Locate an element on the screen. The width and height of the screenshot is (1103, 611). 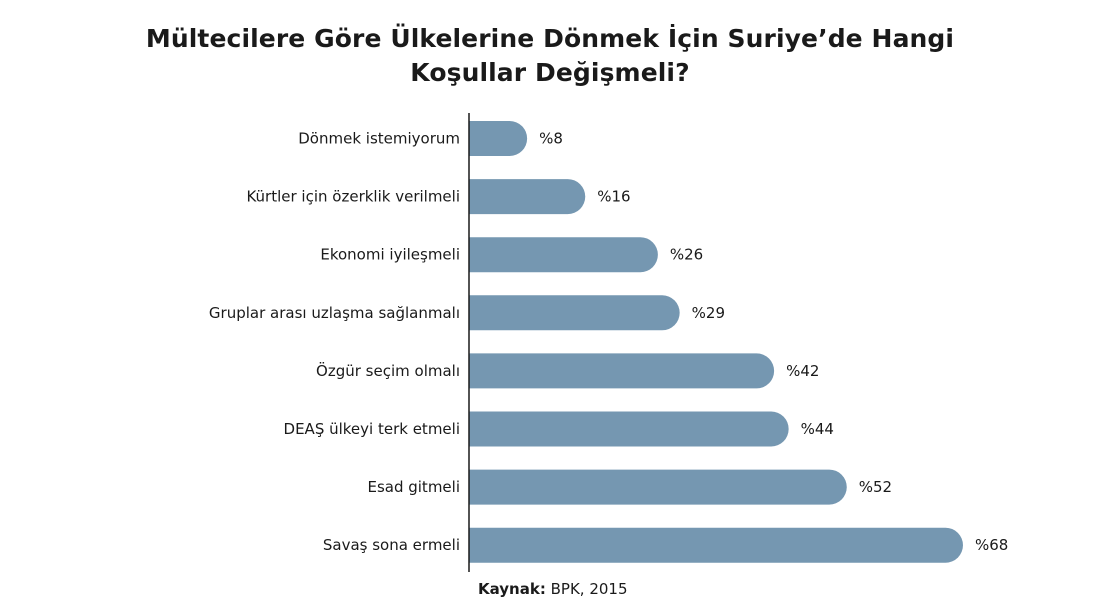
value-label-5: %42 is located at coordinates (802, 371).